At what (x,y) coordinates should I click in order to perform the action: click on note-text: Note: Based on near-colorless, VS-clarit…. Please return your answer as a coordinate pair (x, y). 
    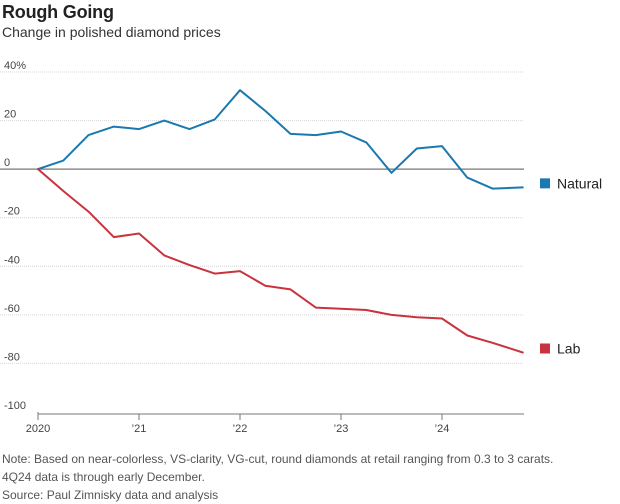
    Looking at the image, I should click on (278, 459).